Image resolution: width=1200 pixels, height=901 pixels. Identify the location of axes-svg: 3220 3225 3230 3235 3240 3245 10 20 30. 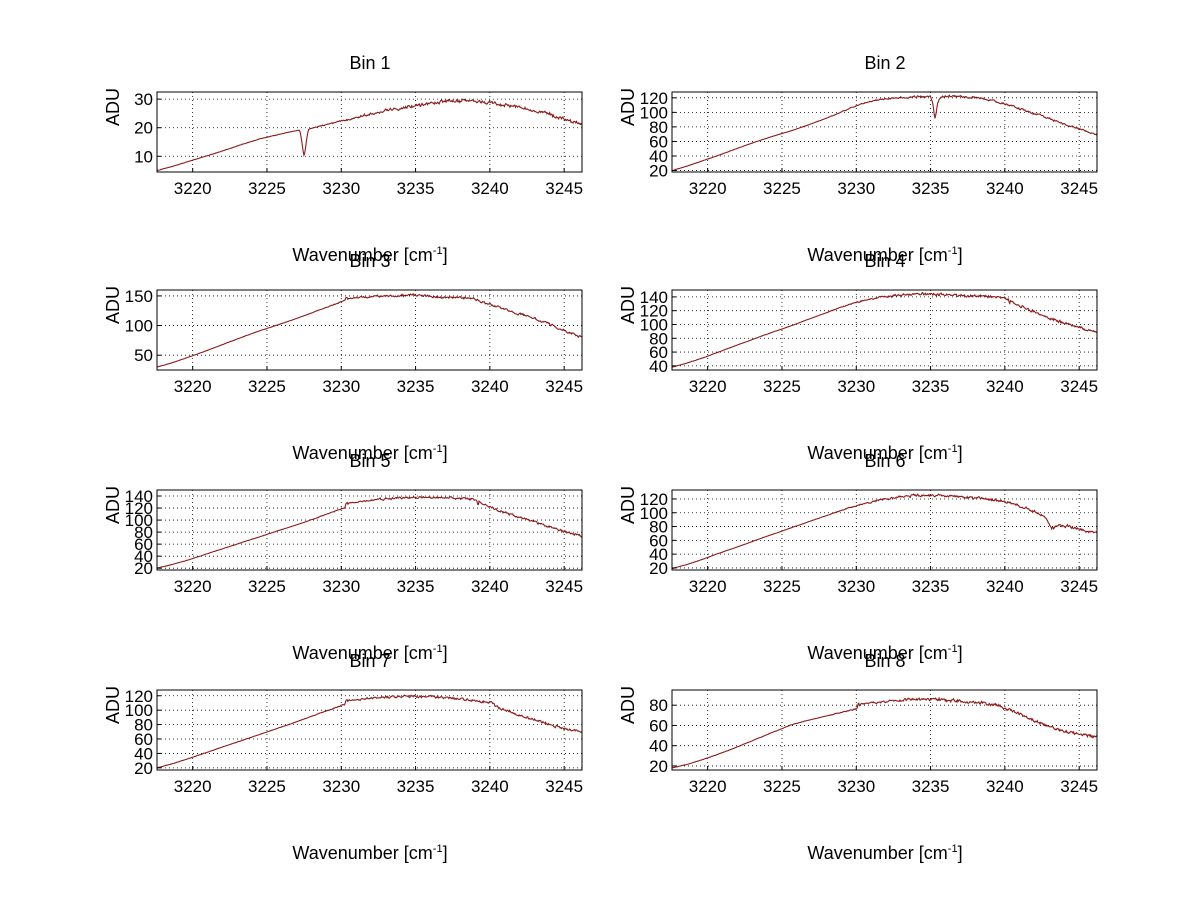
(358, 144).